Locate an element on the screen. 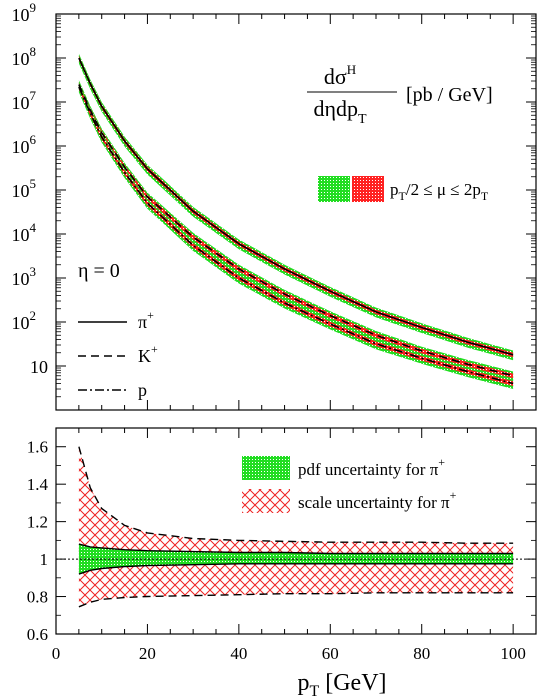 The height and width of the screenshot is (696, 550). ratio-legend-scale-swatch is located at coordinates (266, 501).